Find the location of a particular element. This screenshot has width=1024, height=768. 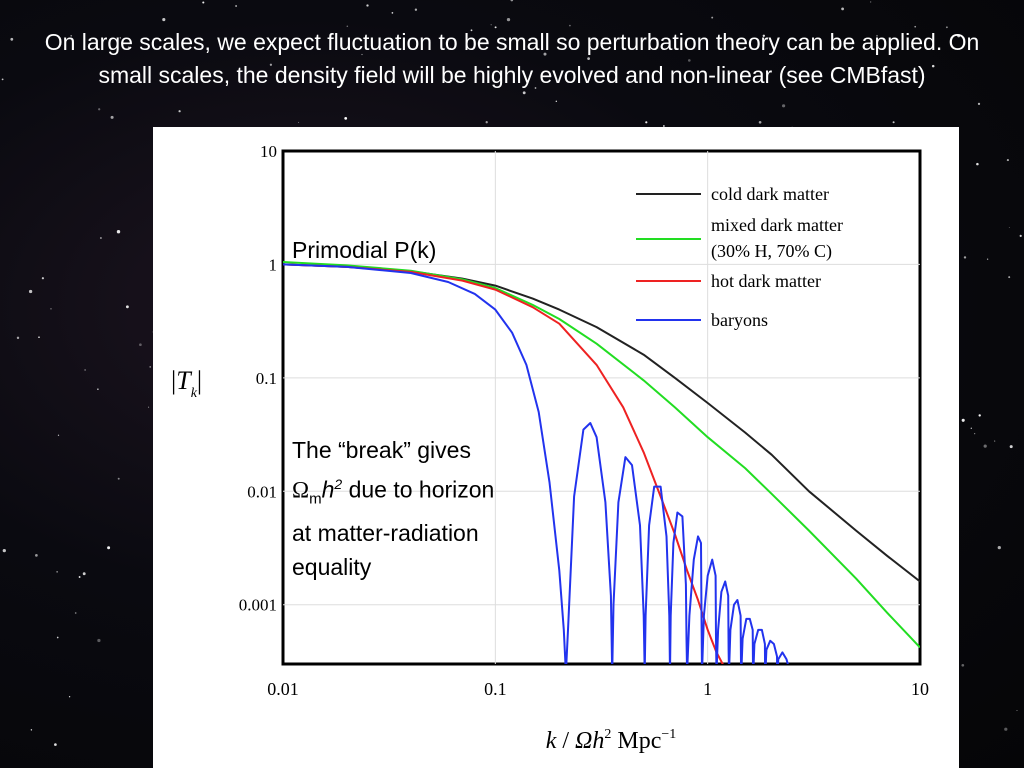

y-tick-label: 0.01 is located at coordinates (262, 491).